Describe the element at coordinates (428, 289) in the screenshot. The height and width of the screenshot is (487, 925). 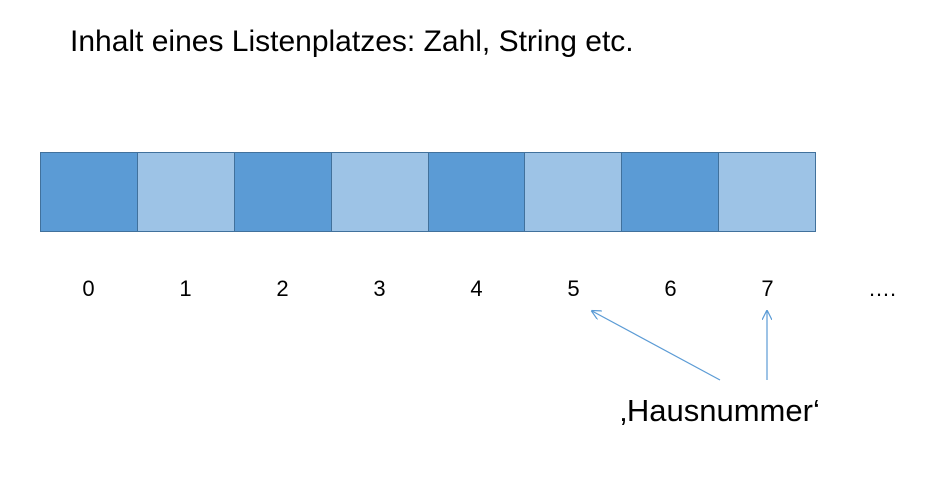
I see `index-labels: 0 1 2 3 4 5 6 7` at that location.